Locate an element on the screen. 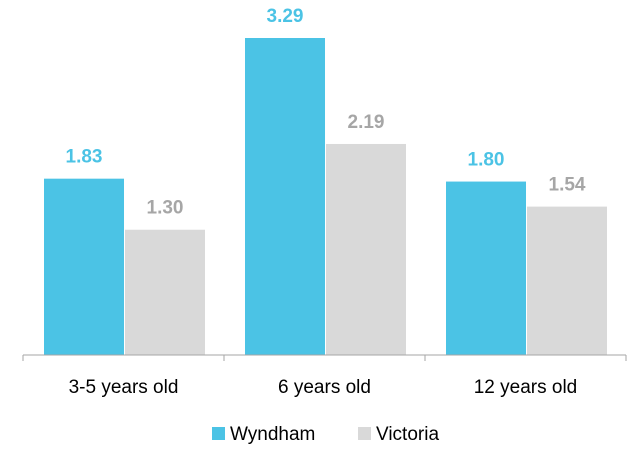  legend-swatch-victoria is located at coordinates (364, 433).